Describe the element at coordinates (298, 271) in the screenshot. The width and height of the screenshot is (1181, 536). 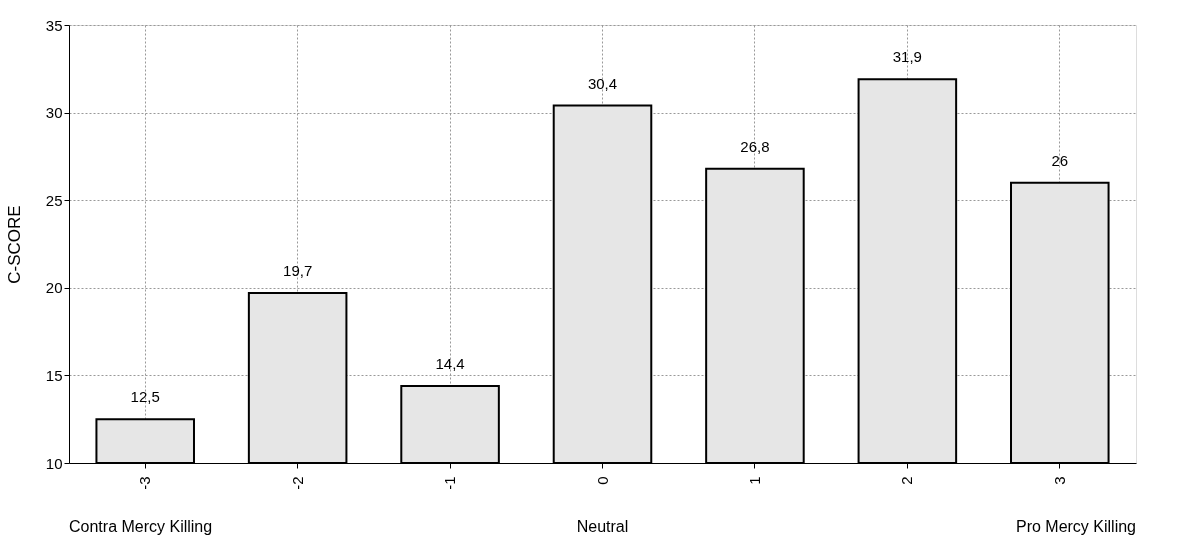
I see `data-label: 19,7` at that location.